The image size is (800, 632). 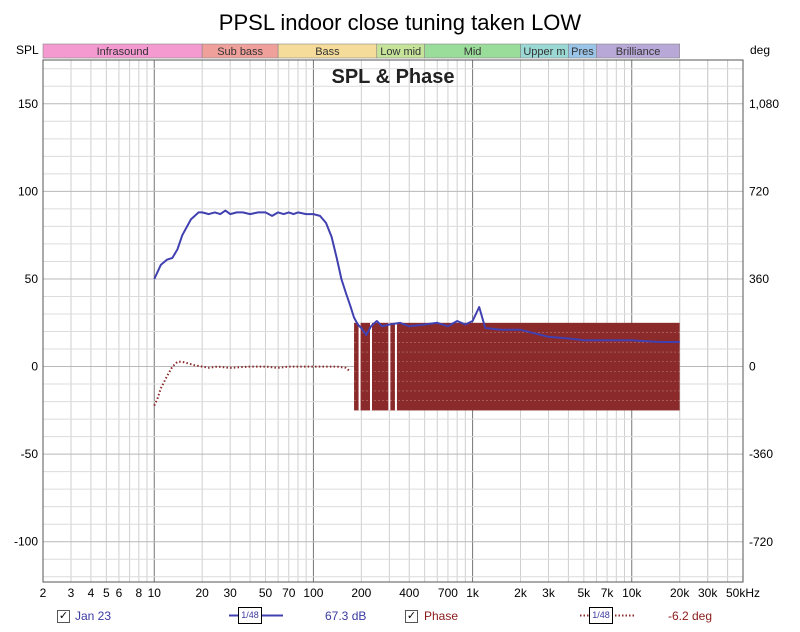 What do you see at coordinates (582, 52) in the screenshot?
I see `band-label-6: Pres` at bounding box center [582, 52].